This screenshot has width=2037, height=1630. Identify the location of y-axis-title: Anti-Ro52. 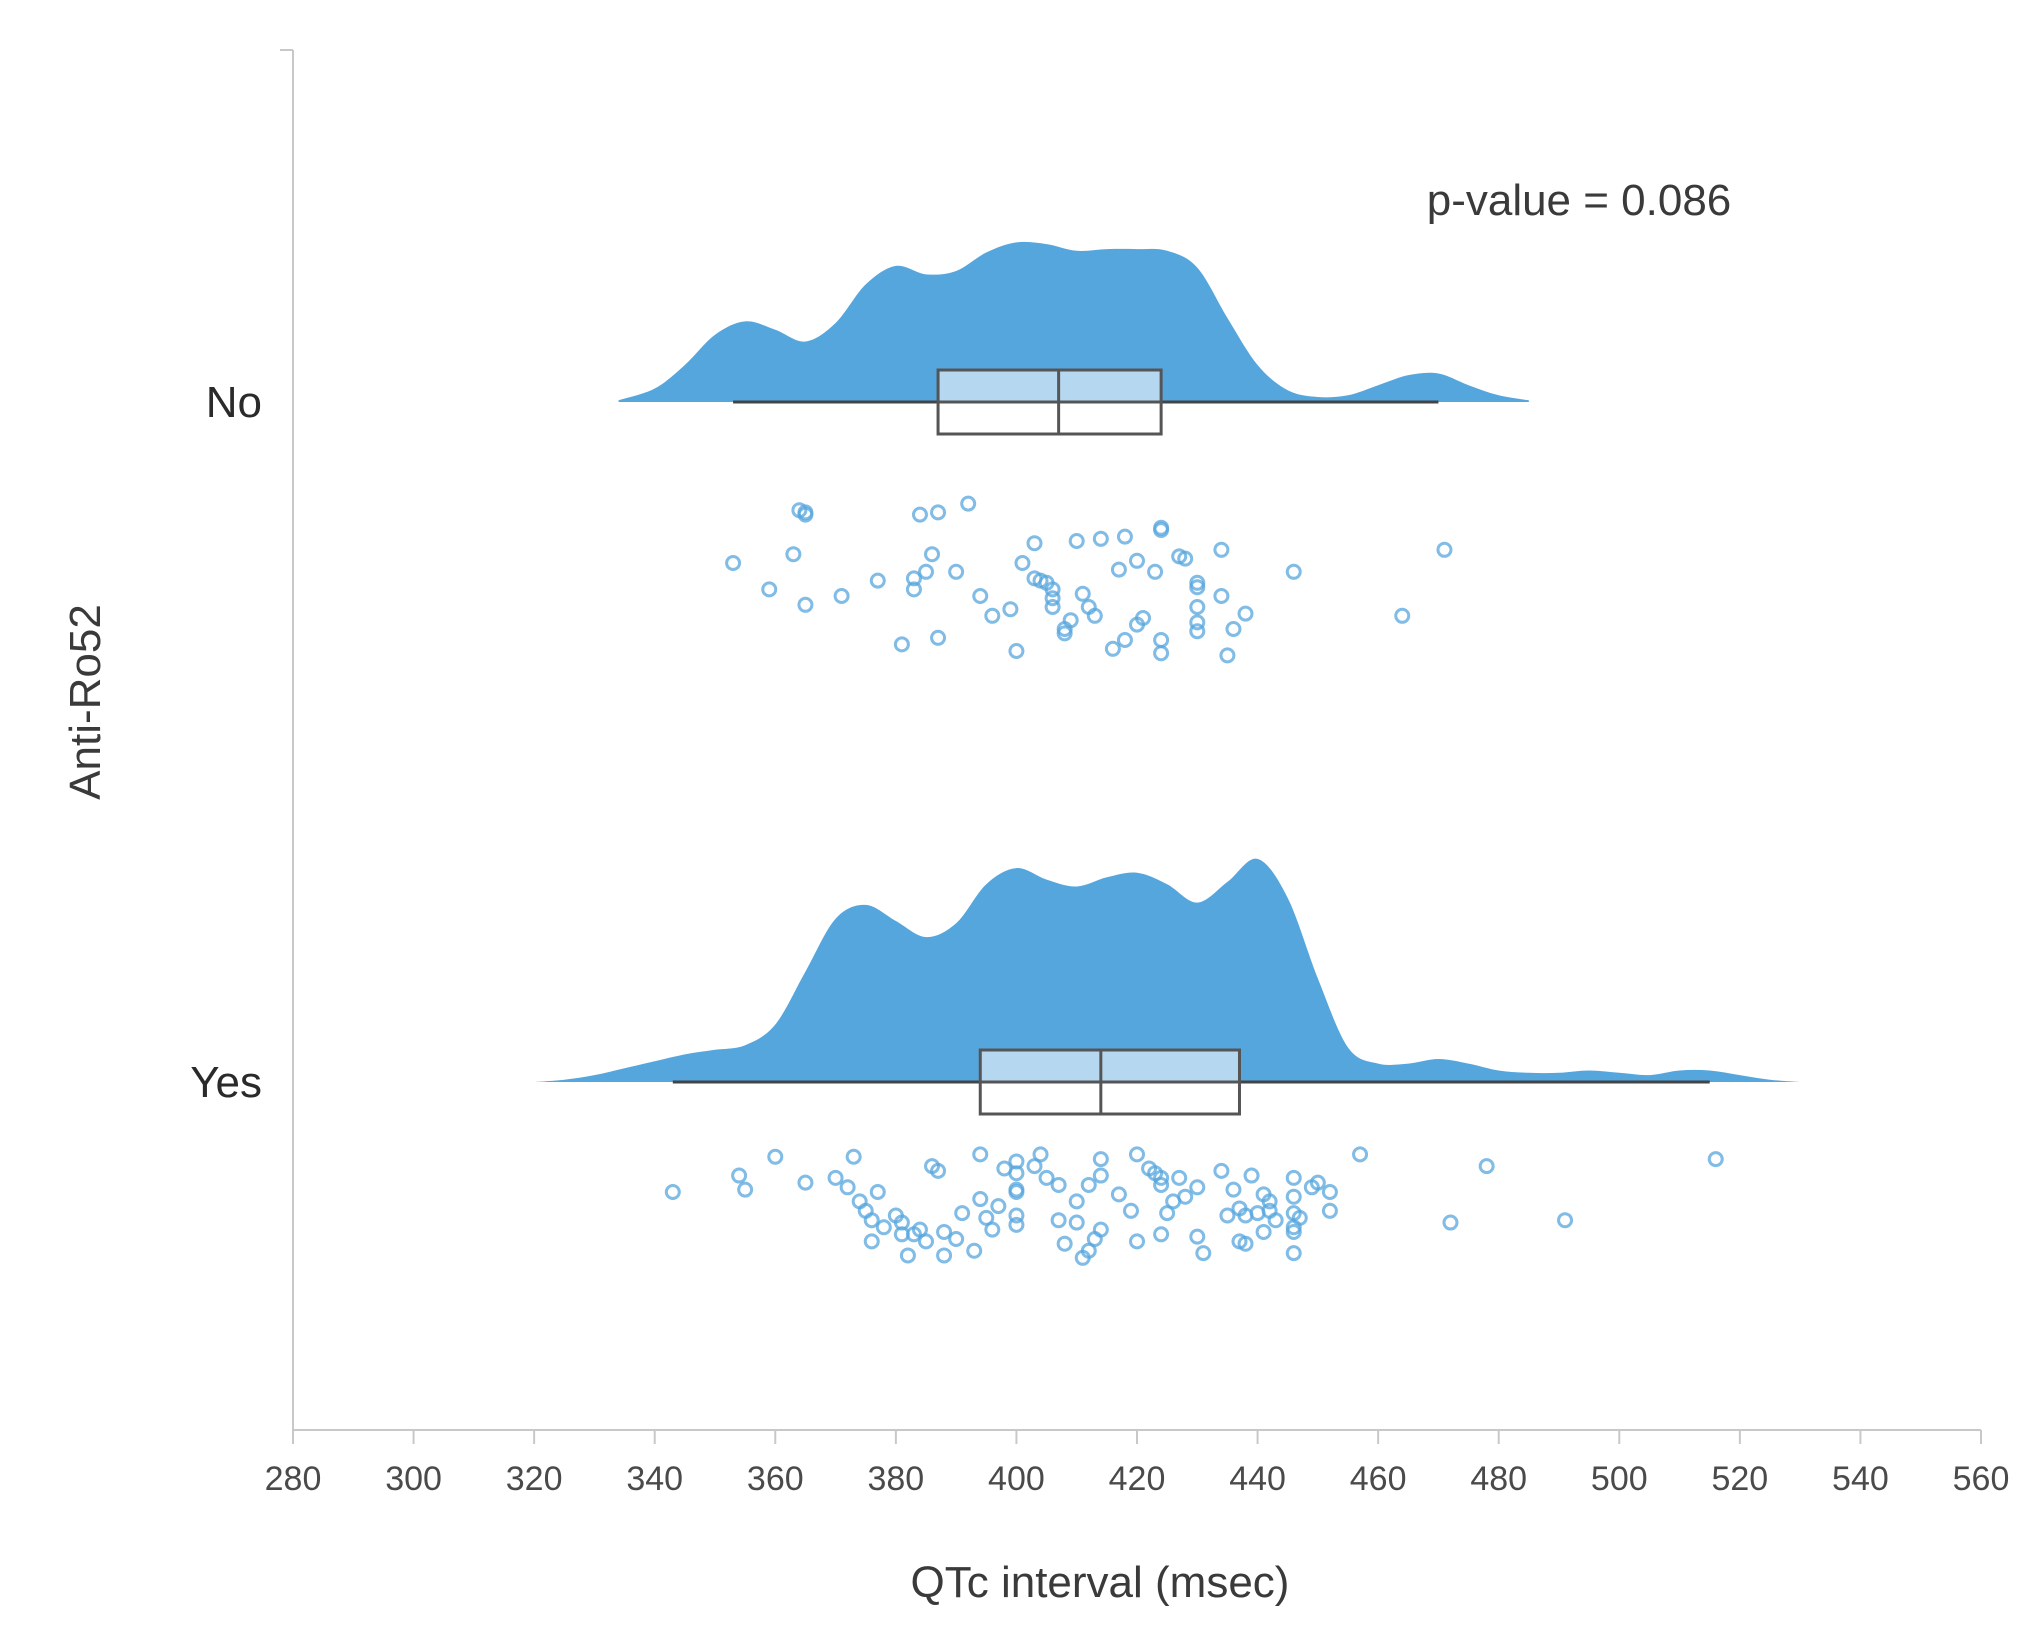
(85, 702).